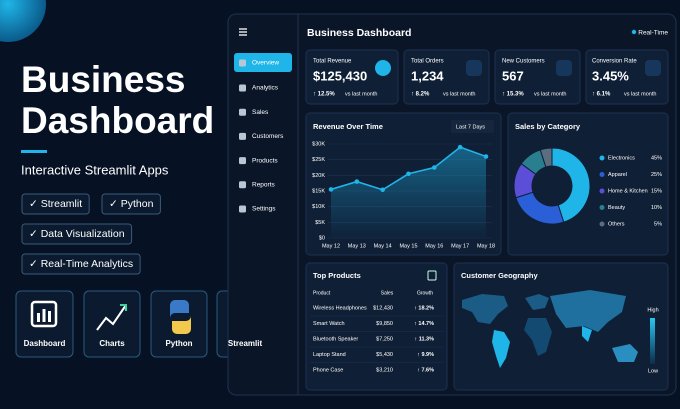 Image resolution: width=680 pixels, height=409 pixels. What do you see at coordinates (329, 355) in the screenshot?
I see `table-cell: Laptop Stand` at bounding box center [329, 355].